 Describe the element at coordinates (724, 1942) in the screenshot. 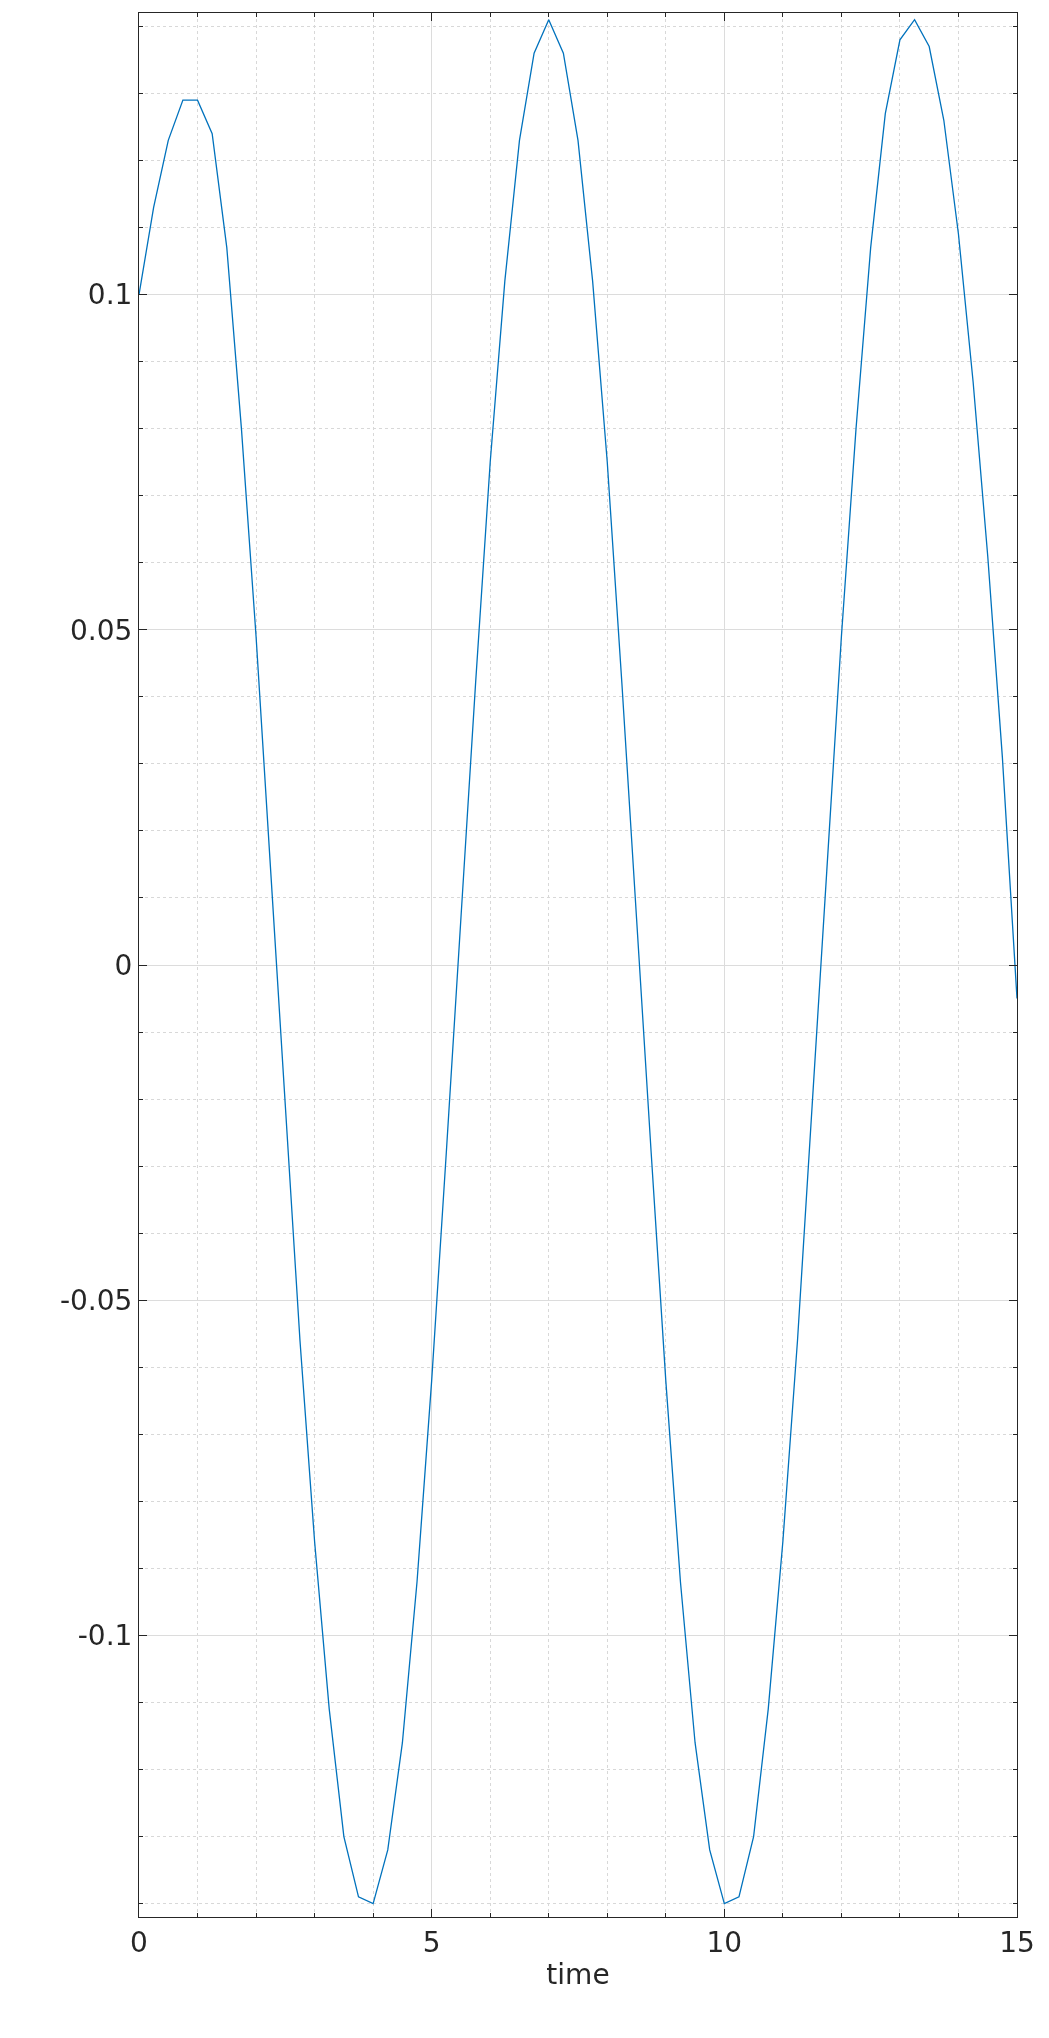

I see `x-tick-label: 10` at that location.